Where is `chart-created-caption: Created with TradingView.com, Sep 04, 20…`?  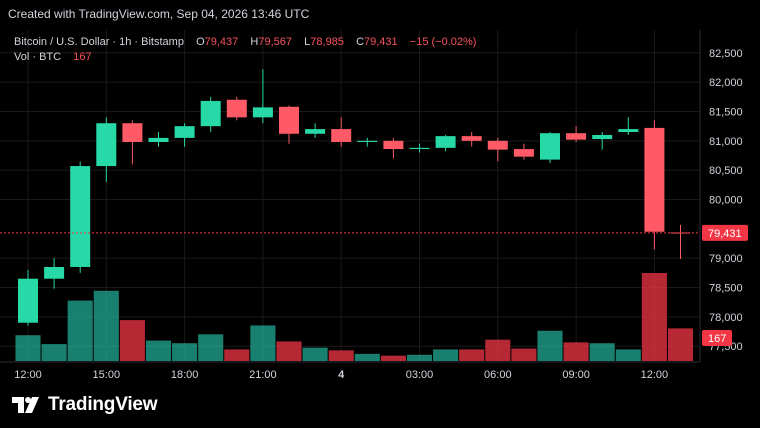 chart-created-caption: Created with TradingView.com, Sep 04, 20… is located at coordinates (159, 14).